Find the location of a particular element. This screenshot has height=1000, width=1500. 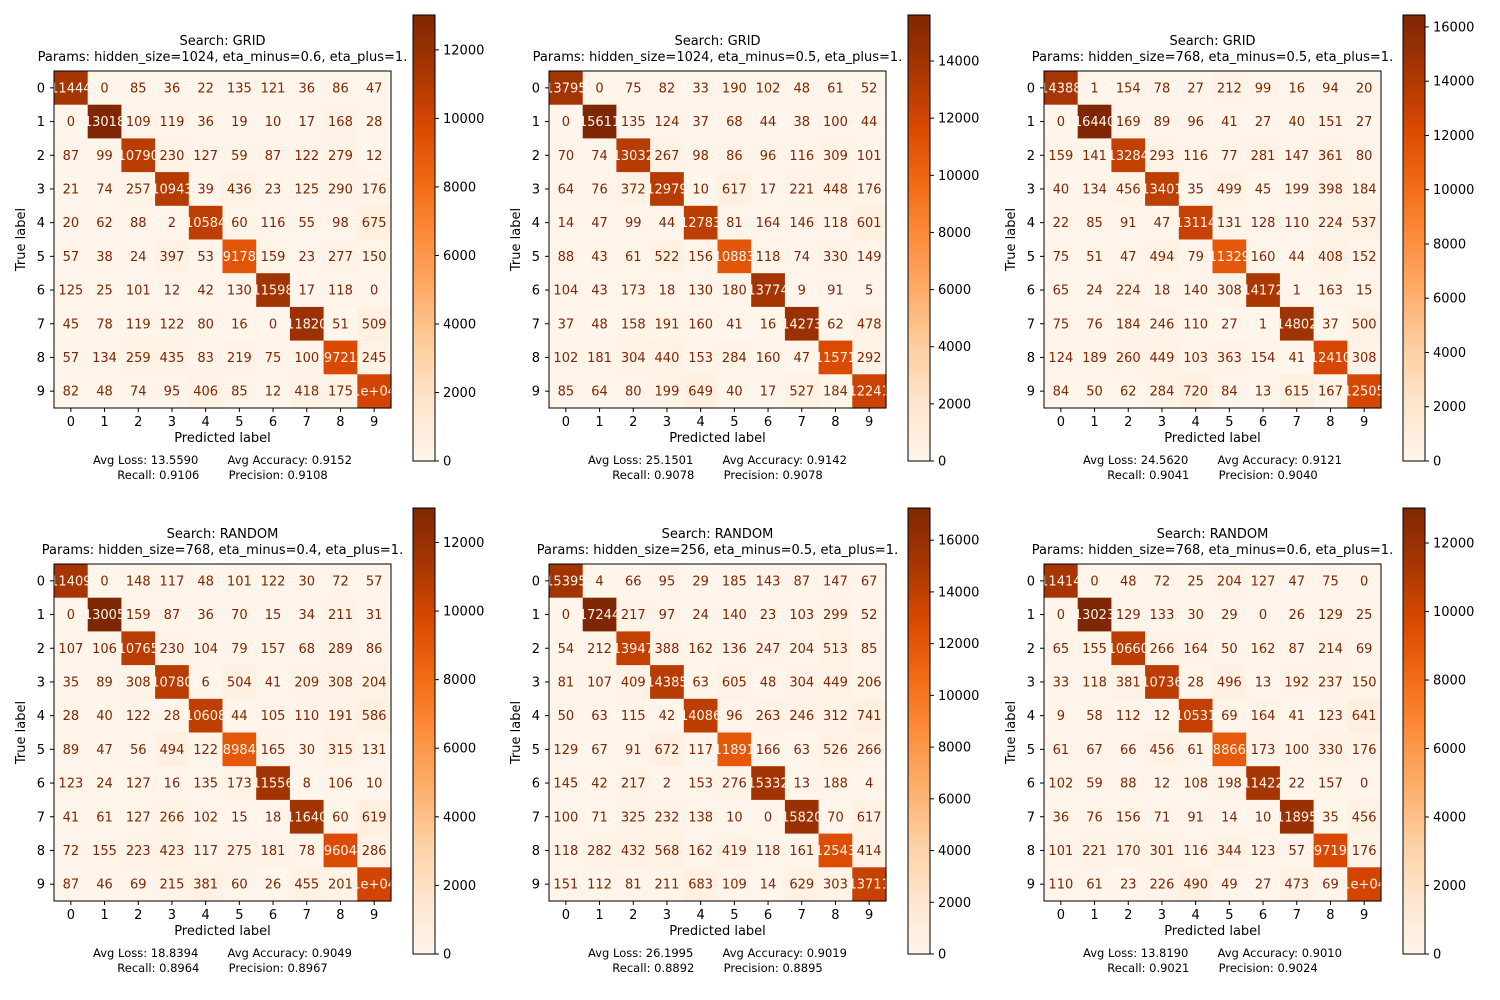

colorbar-tick-label: 2000 is located at coordinates (1449, 886).